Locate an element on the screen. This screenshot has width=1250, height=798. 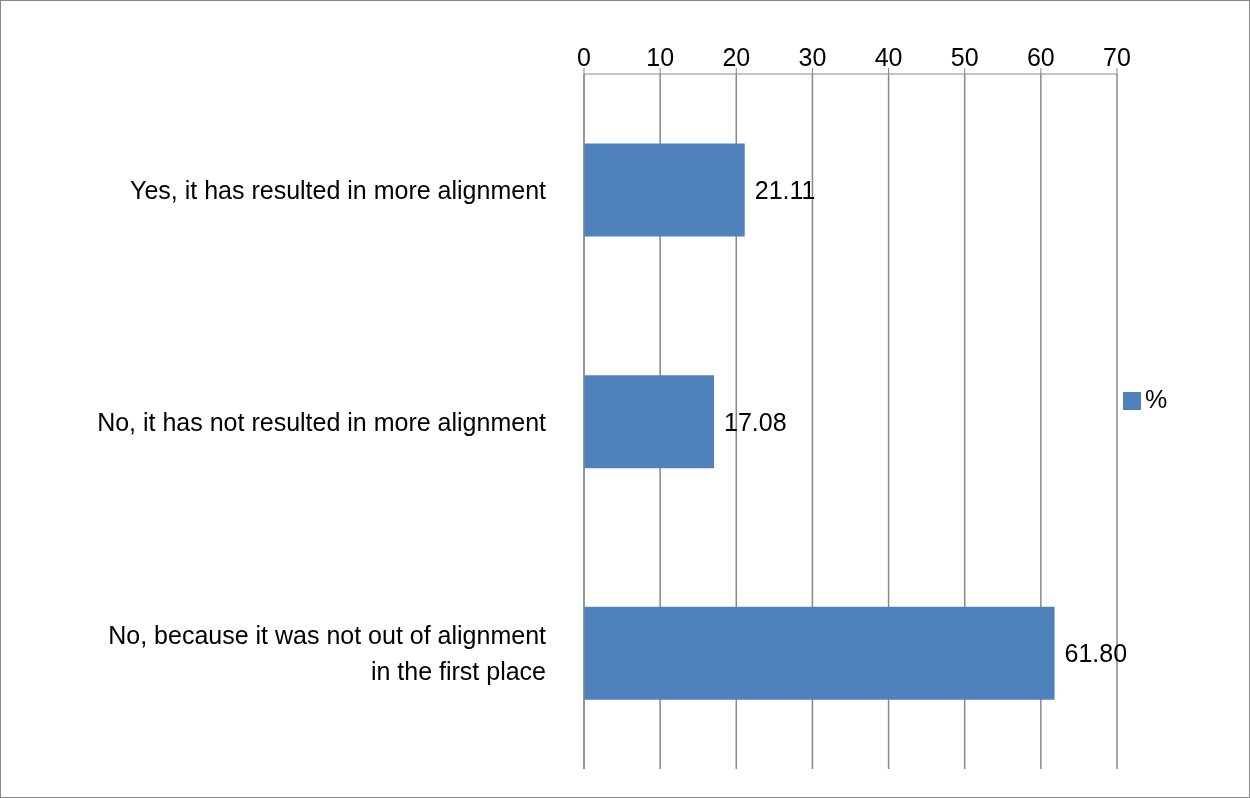
x-tick-label: 70 is located at coordinates (1117, 57).